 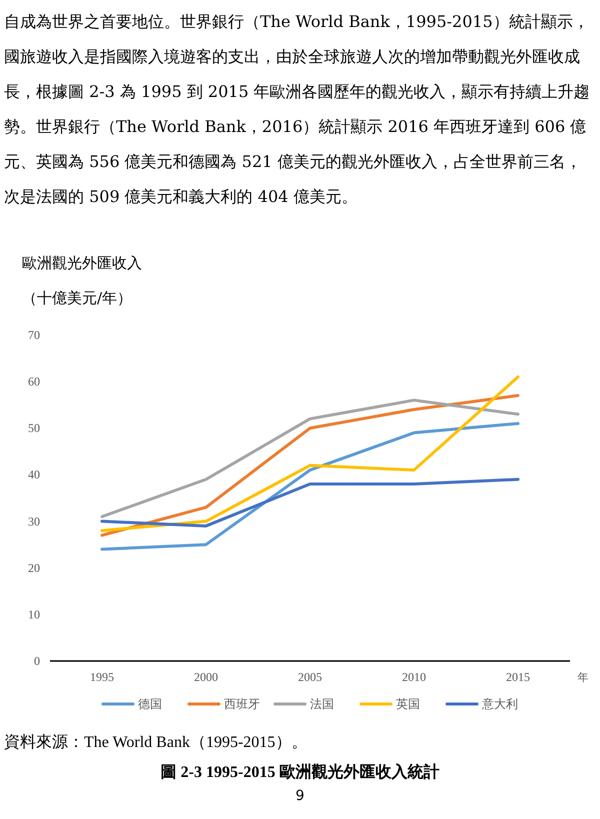 What do you see at coordinates (82, 281) in the screenshot?
I see `y-axis-title: 歐洲觀光外匯收入（十億美元/年）` at bounding box center [82, 281].